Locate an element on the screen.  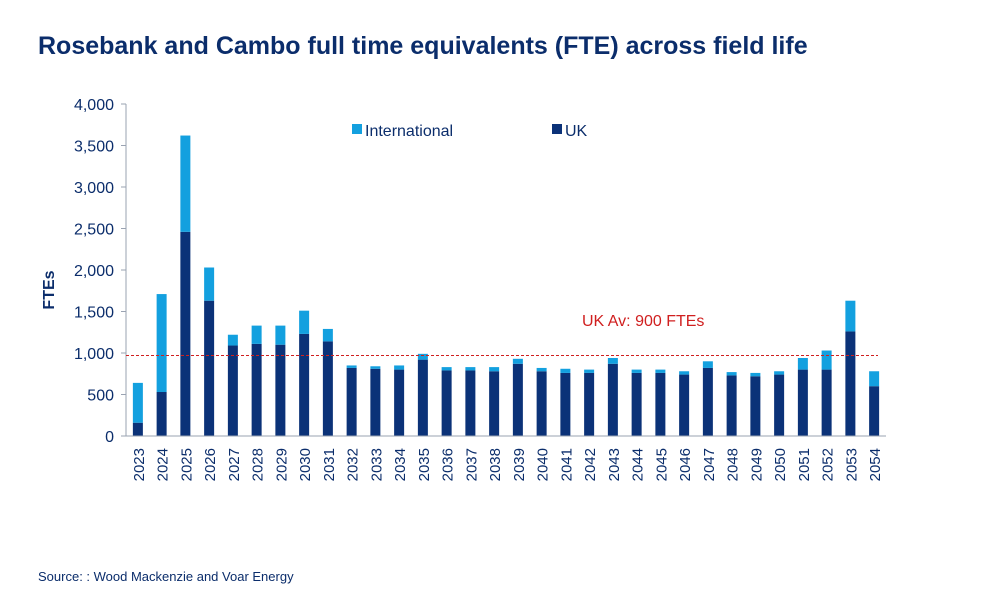
bar-uk-2033 is located at coordinates (375, 402).